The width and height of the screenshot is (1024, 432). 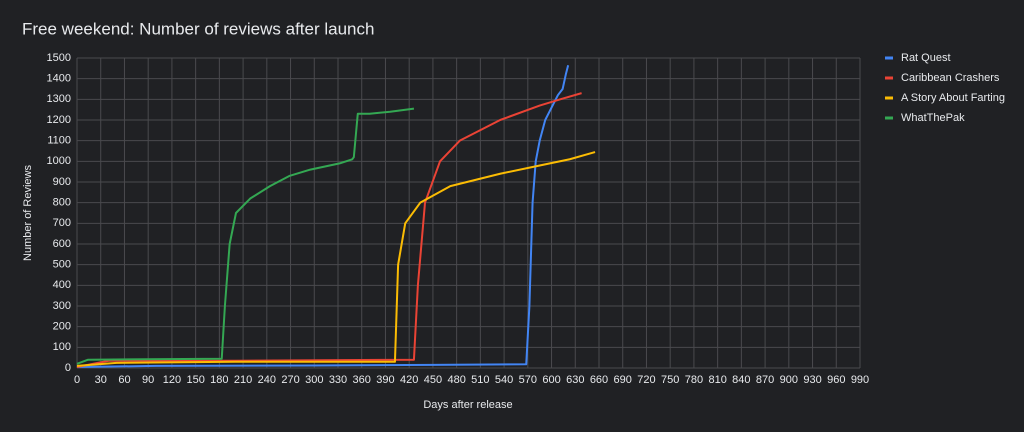 I want to click on y-tick-label: 1500, so click(x=59, y=58).